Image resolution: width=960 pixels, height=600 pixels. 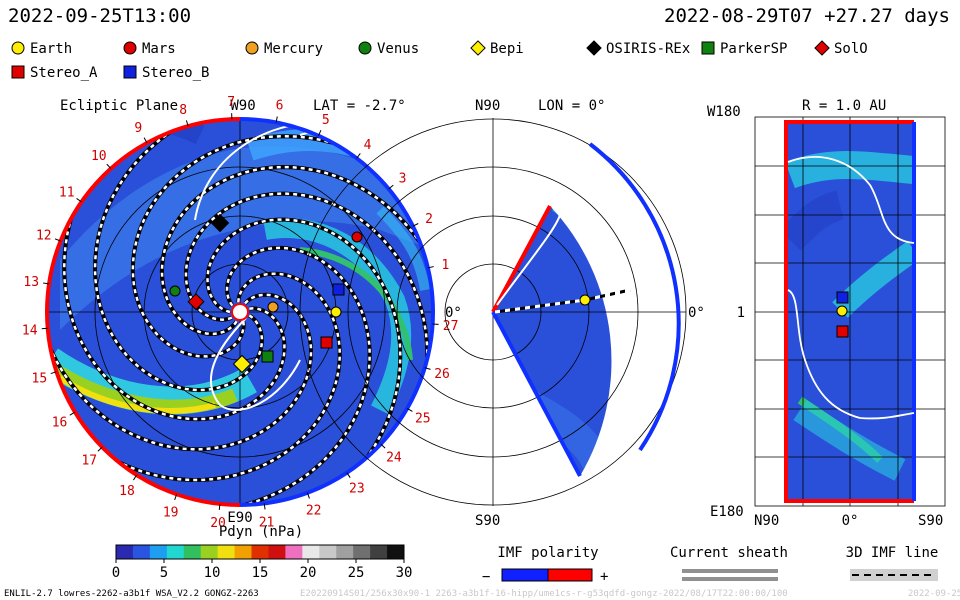 I want to click on colorbar: Pdyn (nPa) 0 5 10 15 20 25 30, so click(x=262, y=552).